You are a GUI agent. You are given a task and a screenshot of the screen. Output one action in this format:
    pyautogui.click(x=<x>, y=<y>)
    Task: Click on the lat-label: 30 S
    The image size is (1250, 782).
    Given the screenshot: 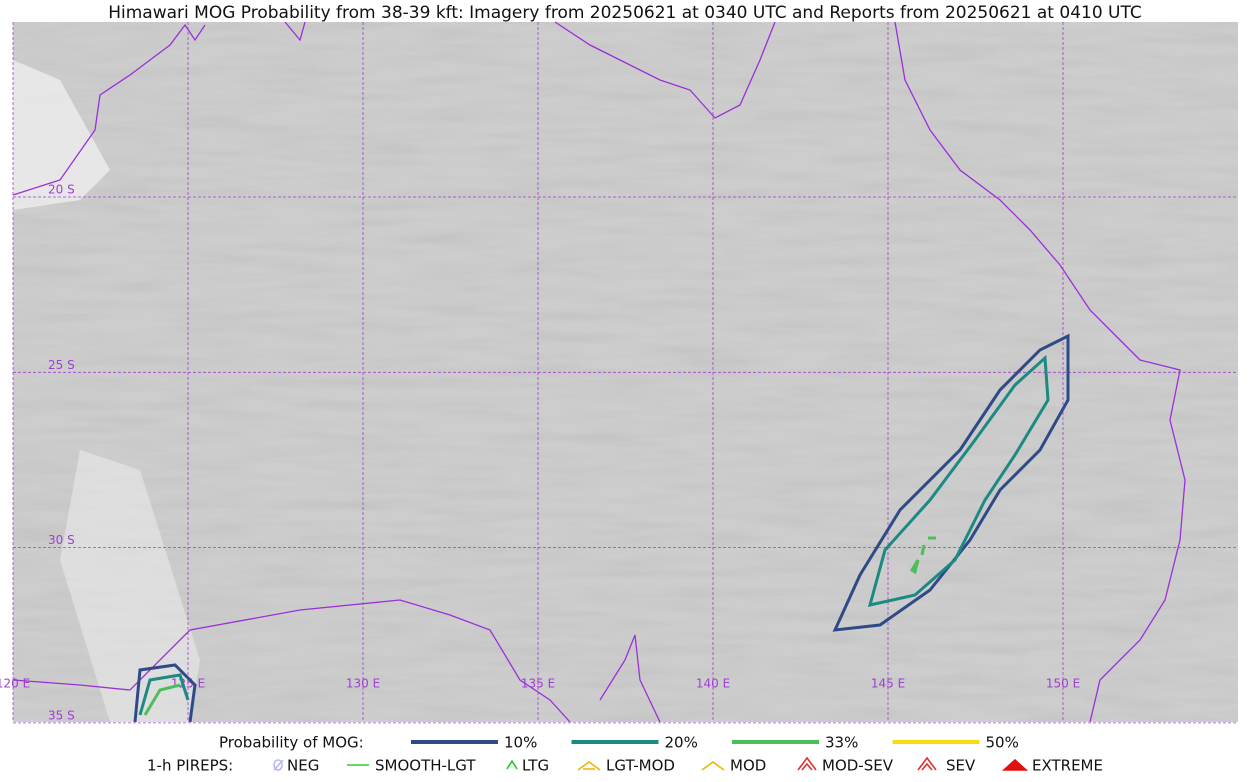 What is the action you would take?
    pyautogui.click(x=61, y=540)
    